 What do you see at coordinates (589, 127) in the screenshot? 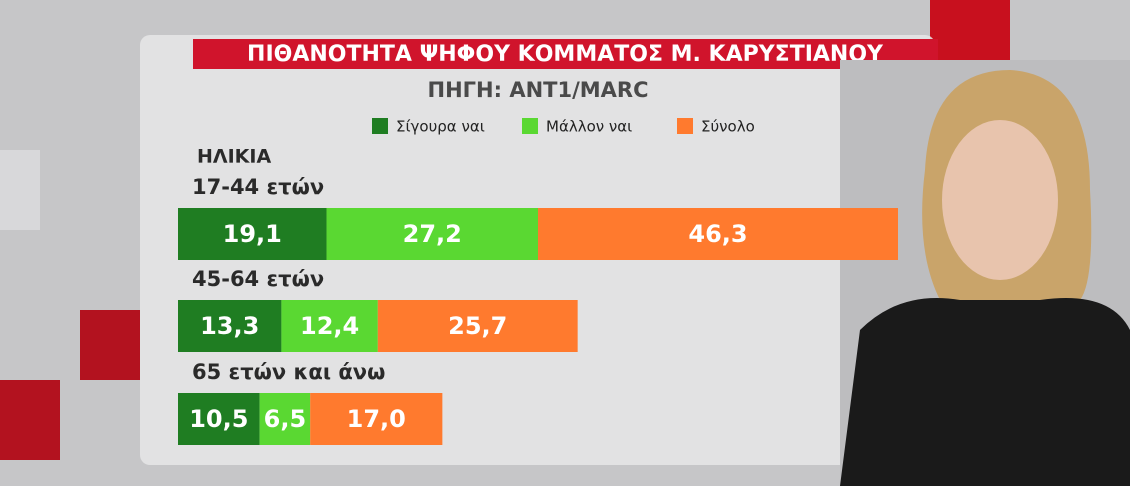
I see `legend-label: Μάλλον ναι` at bounding box center [589, 127].